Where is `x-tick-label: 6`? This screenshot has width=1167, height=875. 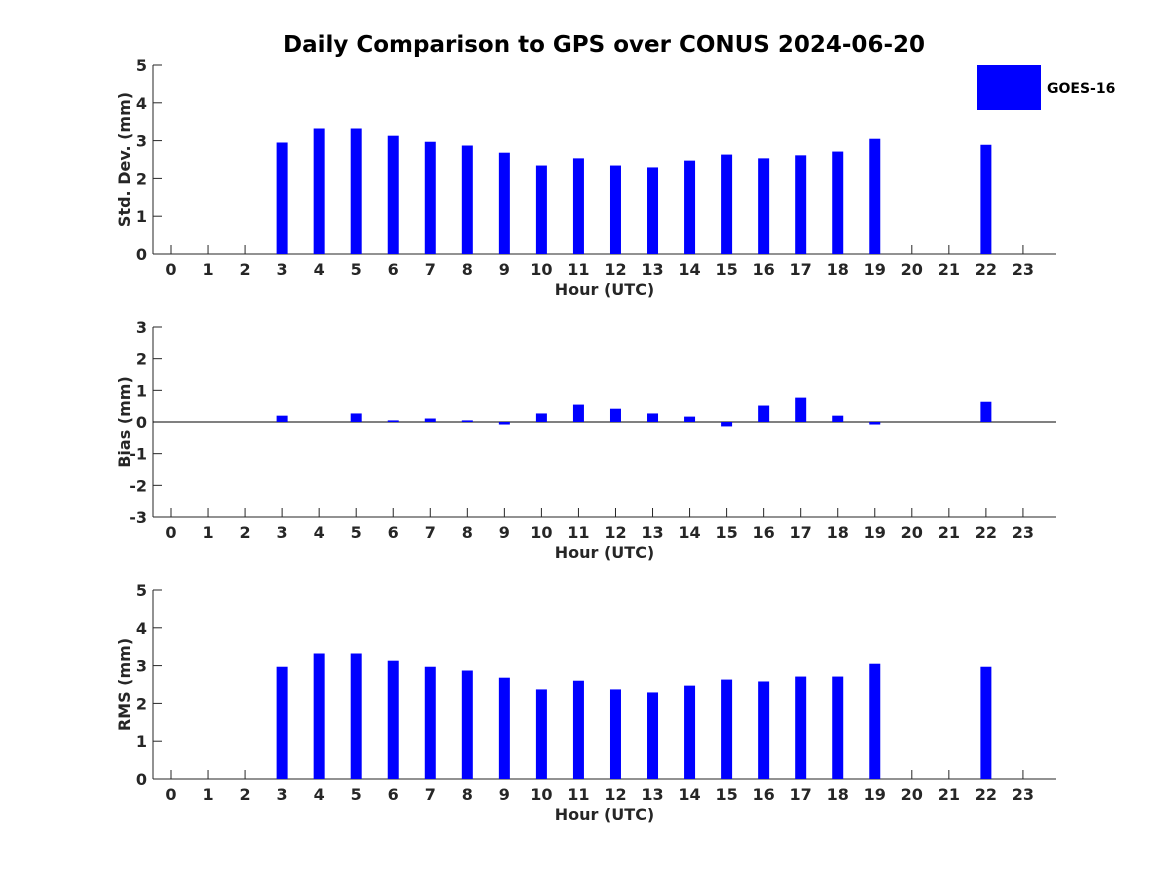
x-tick-label: 6 is located at coordinates (393, 532).